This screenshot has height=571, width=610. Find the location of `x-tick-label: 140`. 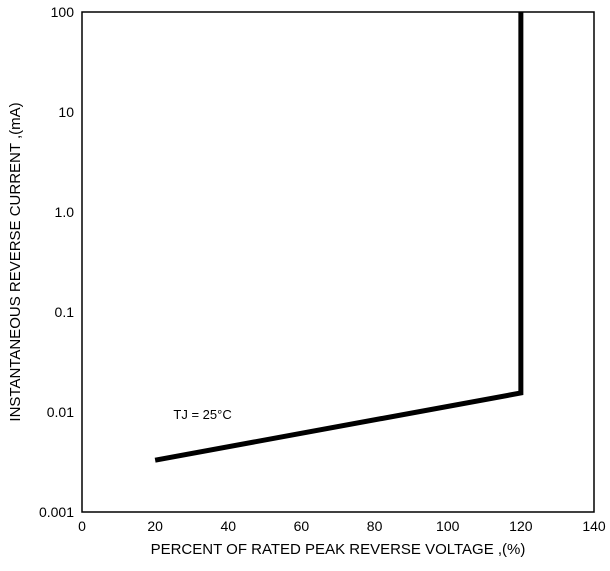

x-tick-label: 140 is located at coordinates (594, 526).